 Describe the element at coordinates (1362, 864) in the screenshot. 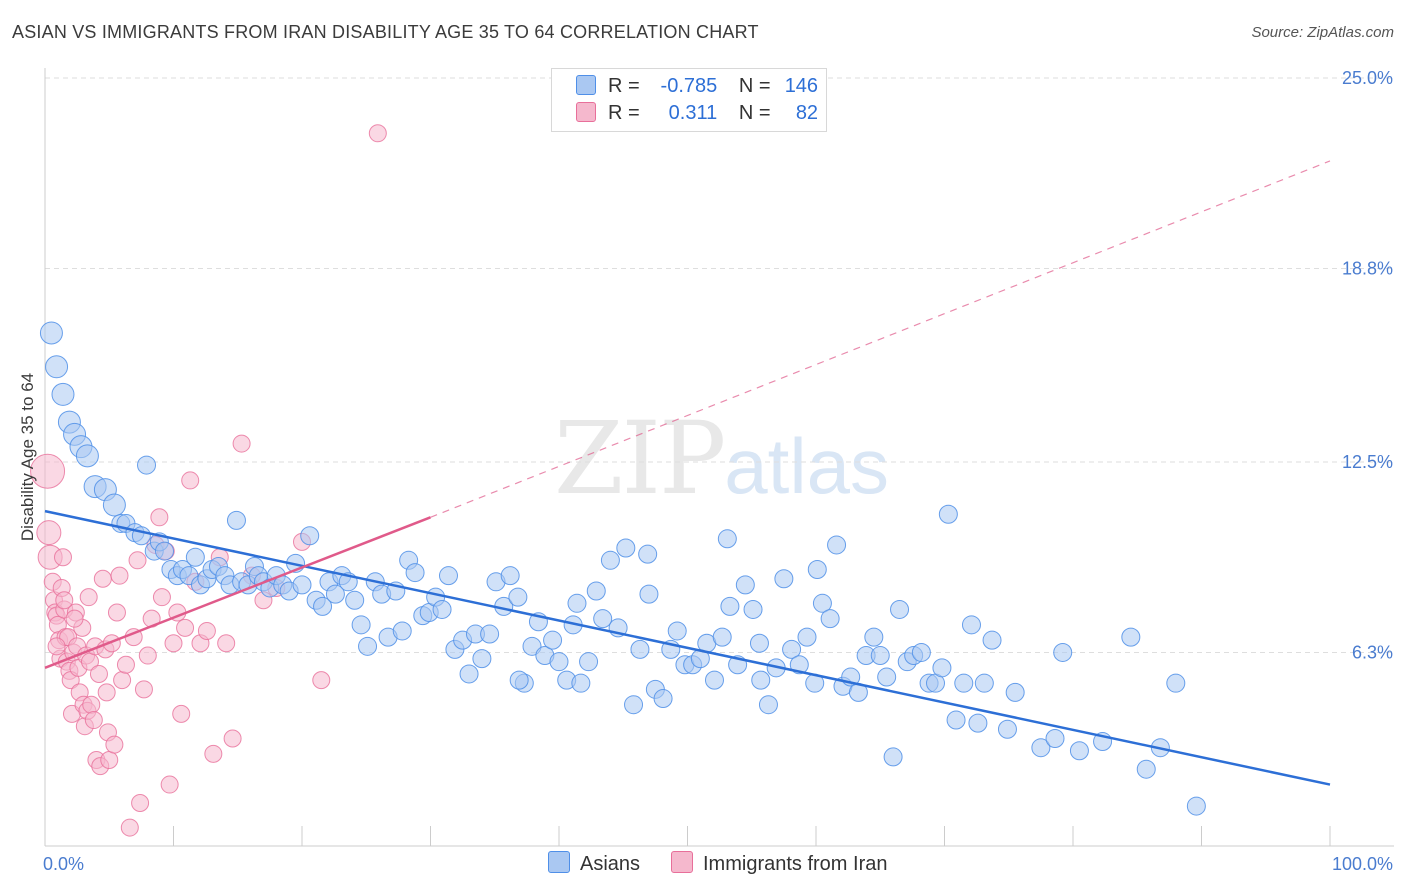

I see `x-tick-label: 100.0%` at that location.